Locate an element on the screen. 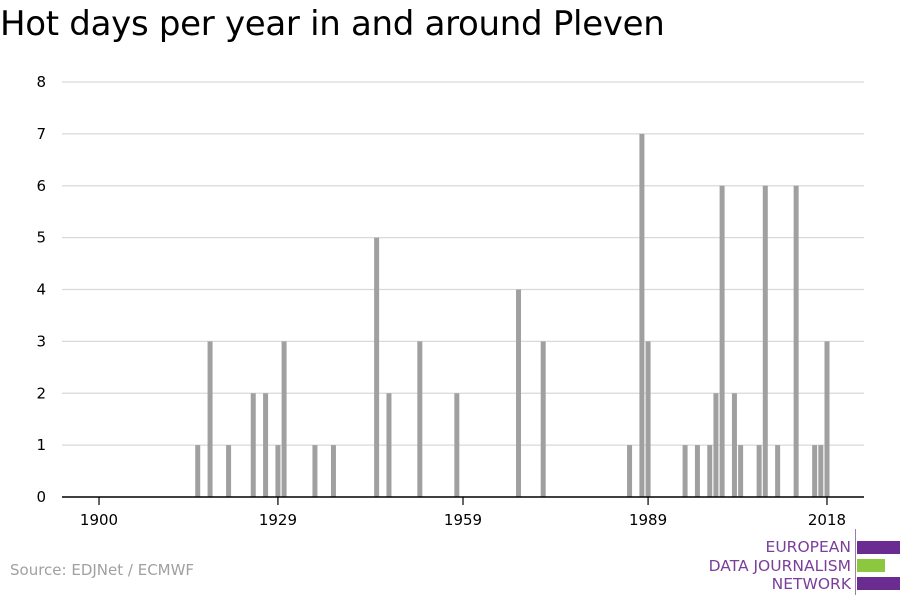 The height and width of the screenshot is (600, 900). y-tick-label: 4 is located at coordinates (41, 290).